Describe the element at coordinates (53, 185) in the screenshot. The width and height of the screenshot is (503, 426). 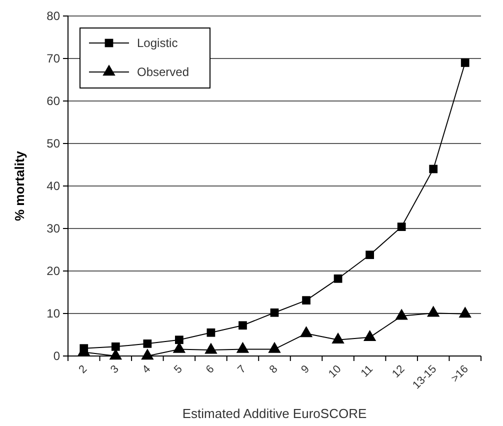
I see `y-tick-label: 40` at that location.